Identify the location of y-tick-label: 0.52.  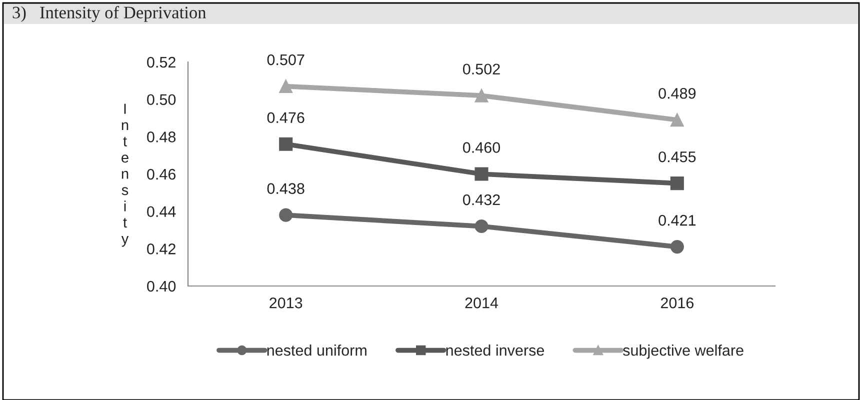
(161, 62).